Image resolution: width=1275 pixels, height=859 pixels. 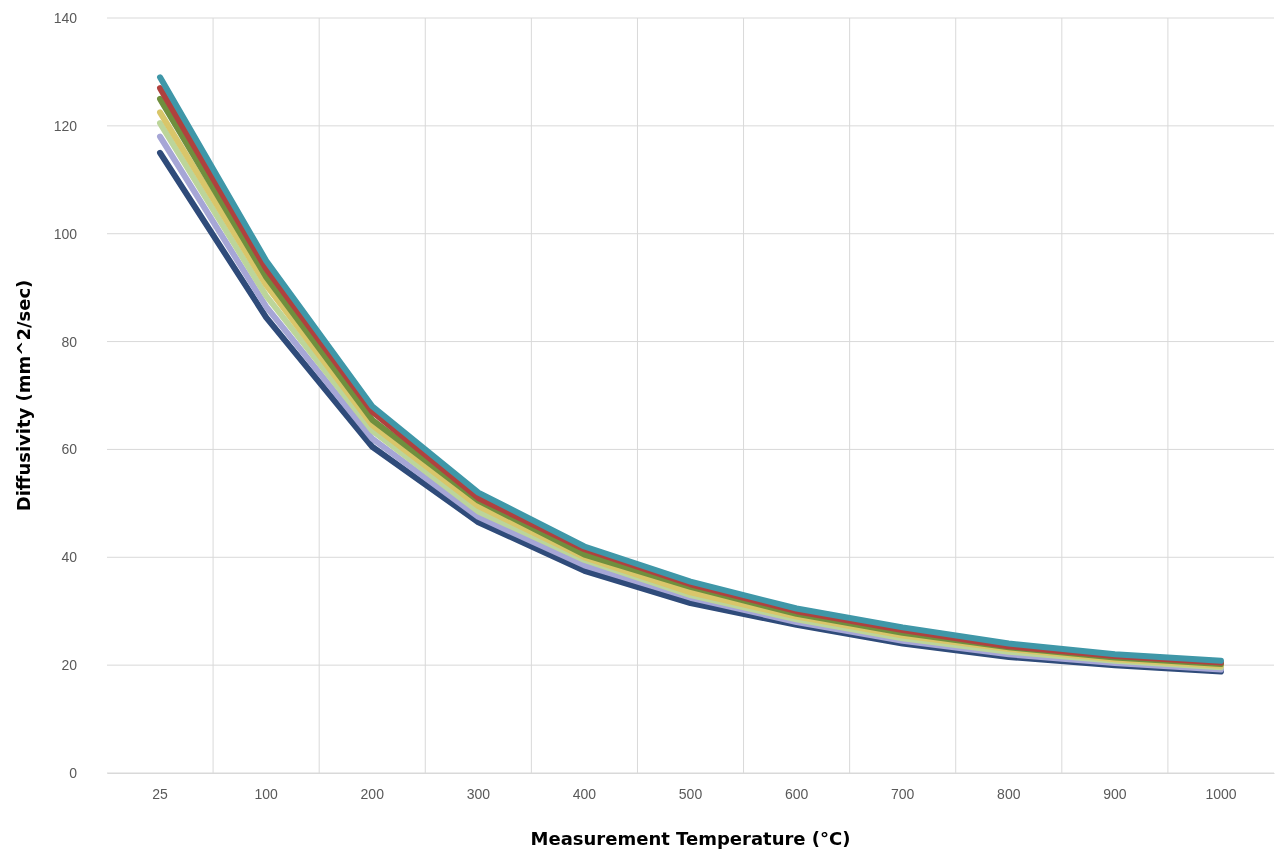 I want to click on y-tick-label: 120, so click(x=65, y=125).